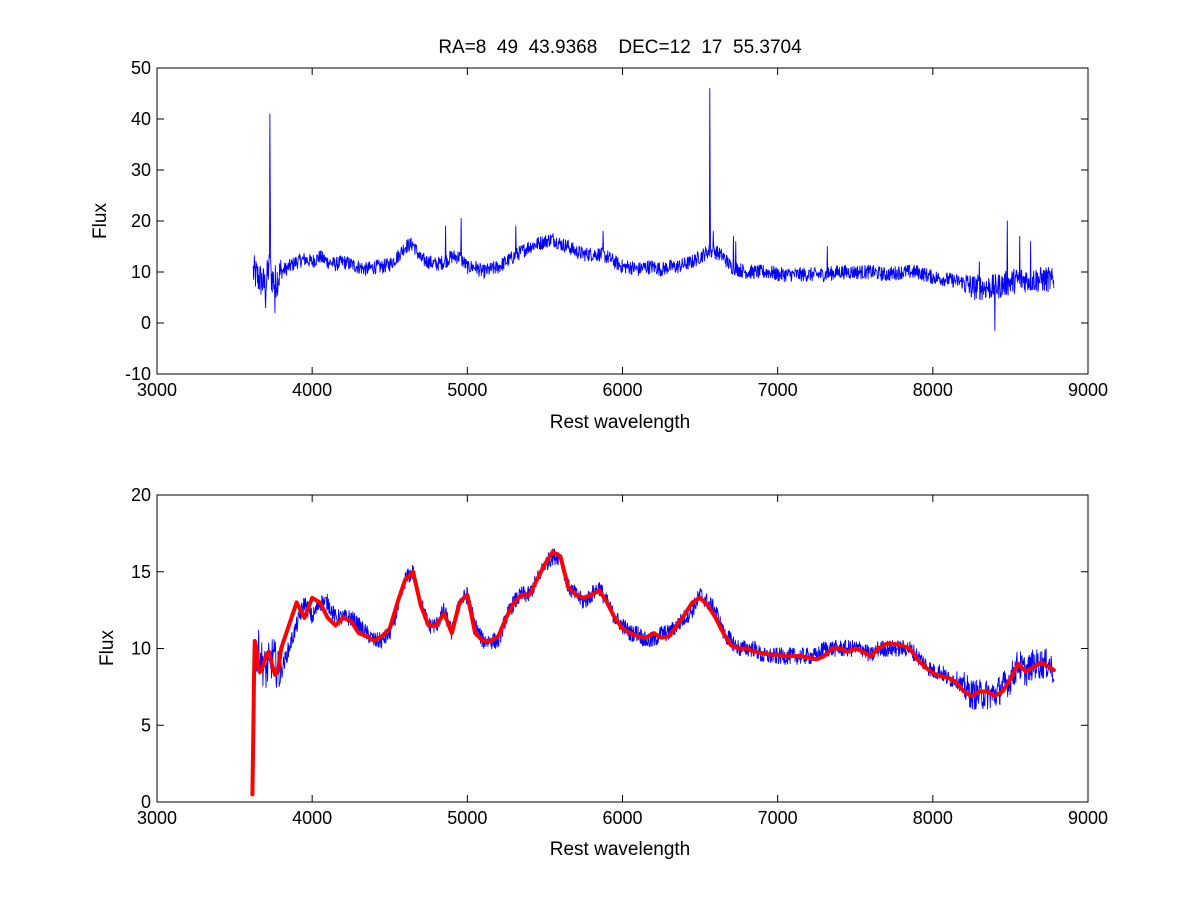 The image size is (1201, 901). I want to click on bottom-ytick-label: 20, so click(141, 495).